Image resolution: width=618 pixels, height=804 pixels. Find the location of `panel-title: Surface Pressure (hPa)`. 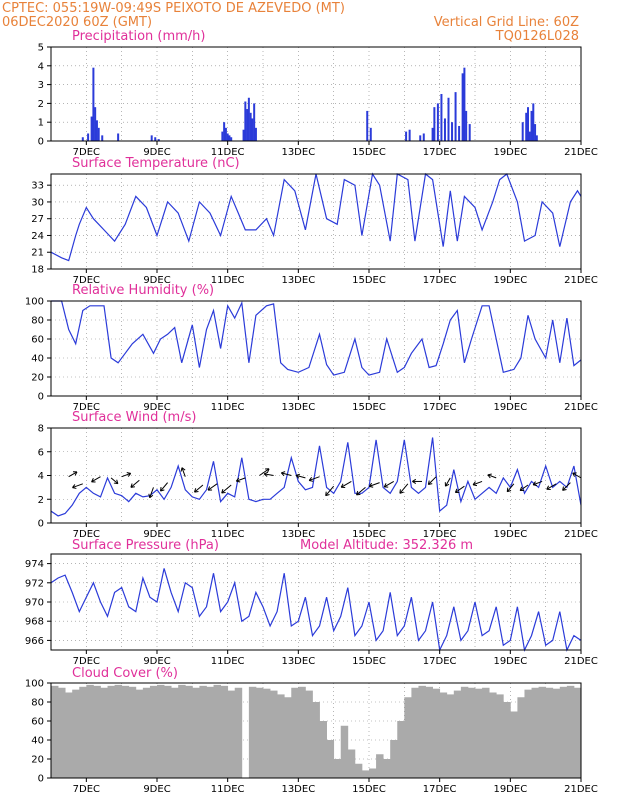

panel-title: Surface Pressure (hPa) is located at coordinates (145, 545).